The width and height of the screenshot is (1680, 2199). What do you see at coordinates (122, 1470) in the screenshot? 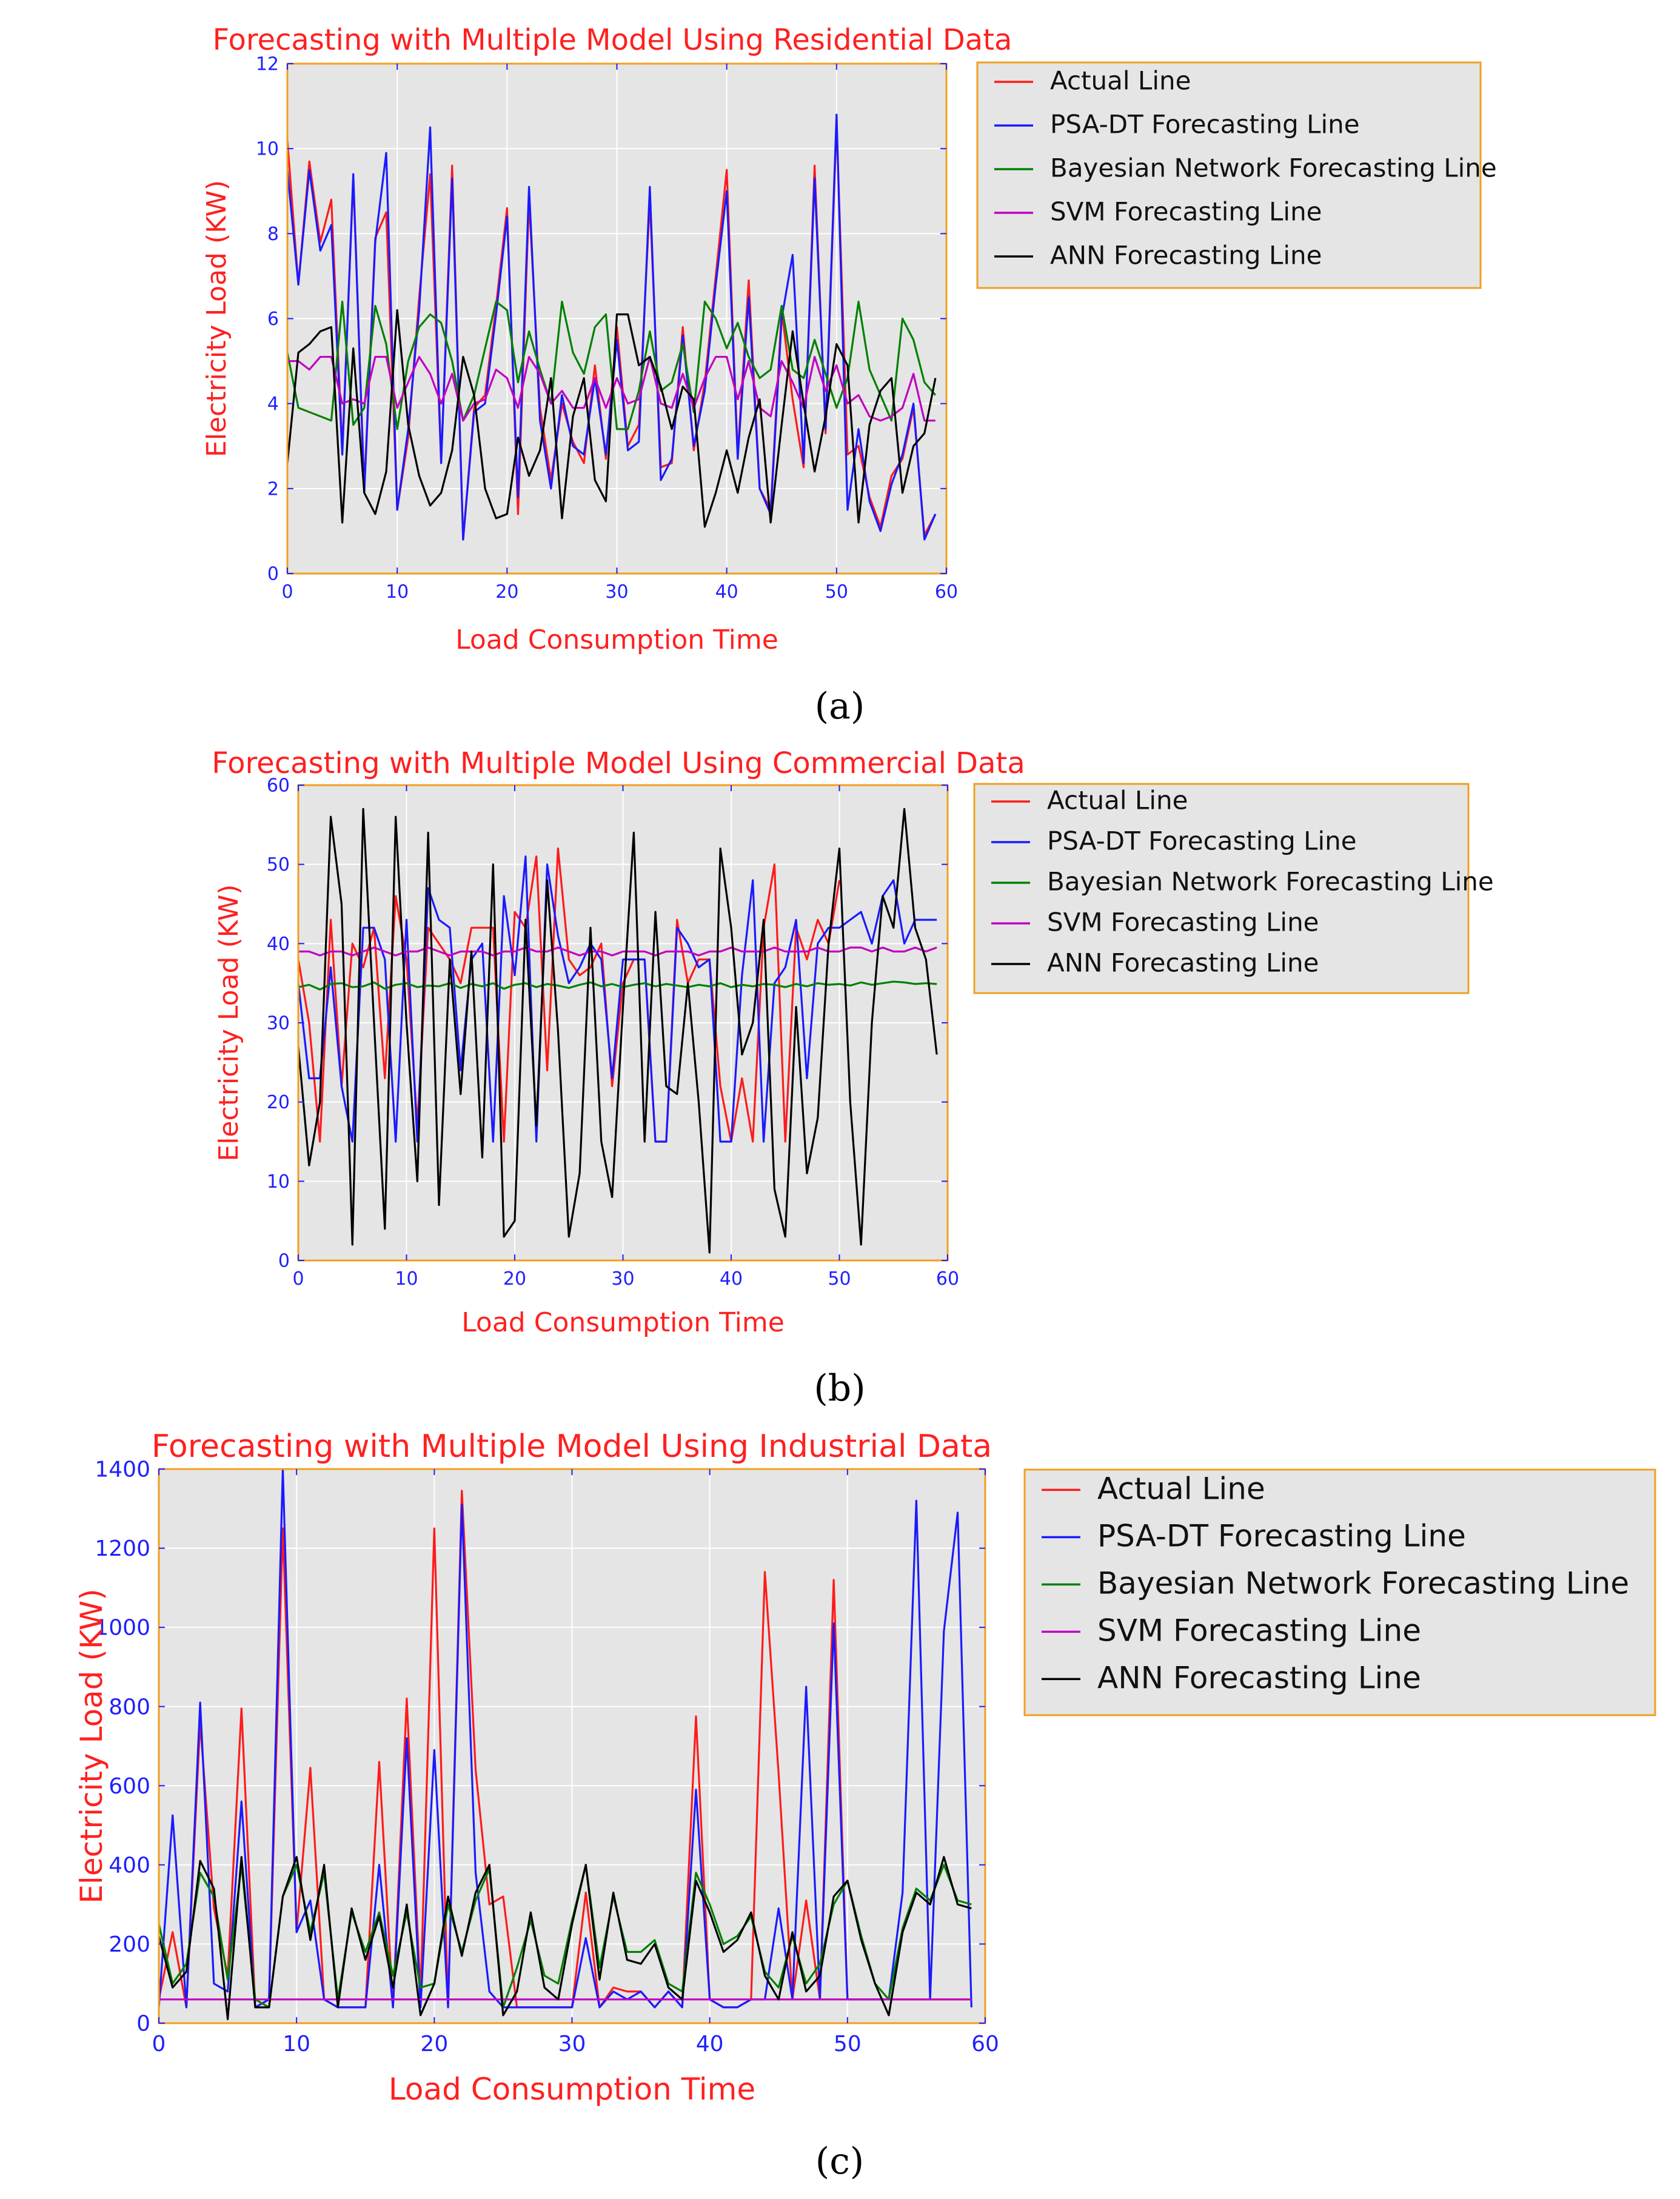
I see `y-tick-label: 1400` at bounding box center [122, 1470].